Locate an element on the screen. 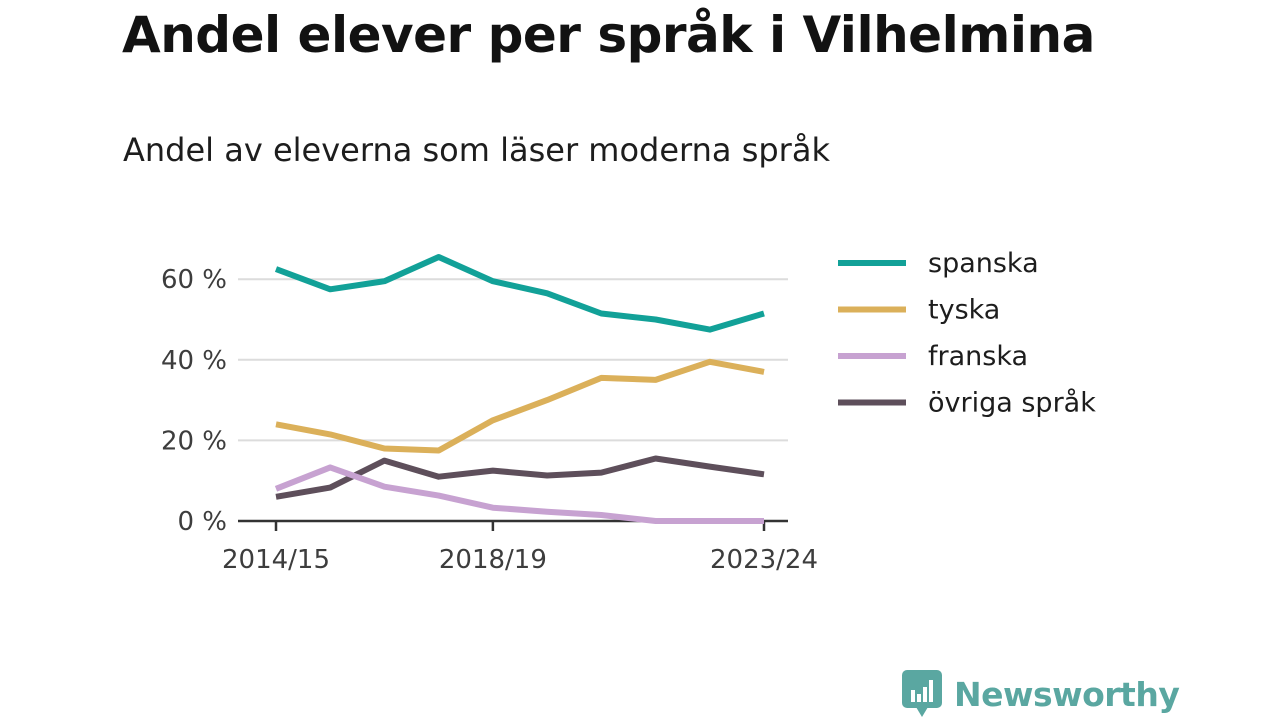 The image size is (1280, 720). series-line-spanska is located at coordinates (519, 293).